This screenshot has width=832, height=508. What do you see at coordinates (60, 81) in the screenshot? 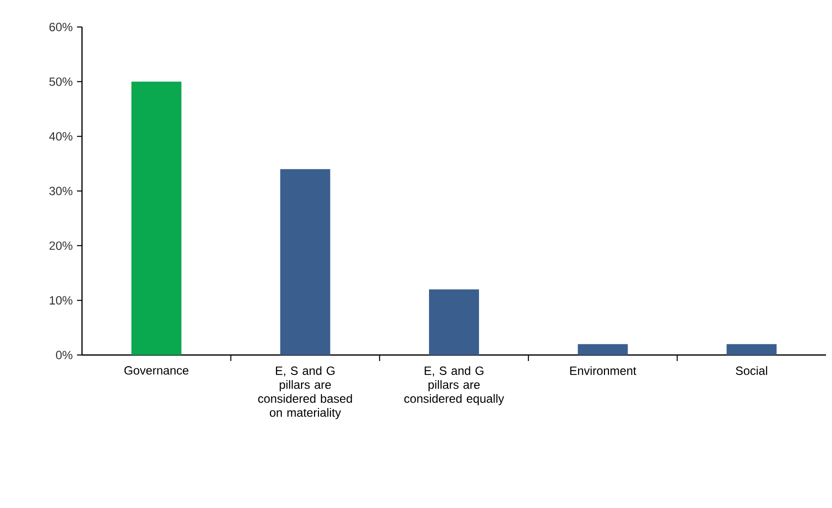
I see `y-tick-label: 50%` at bounding box center [60, 81].